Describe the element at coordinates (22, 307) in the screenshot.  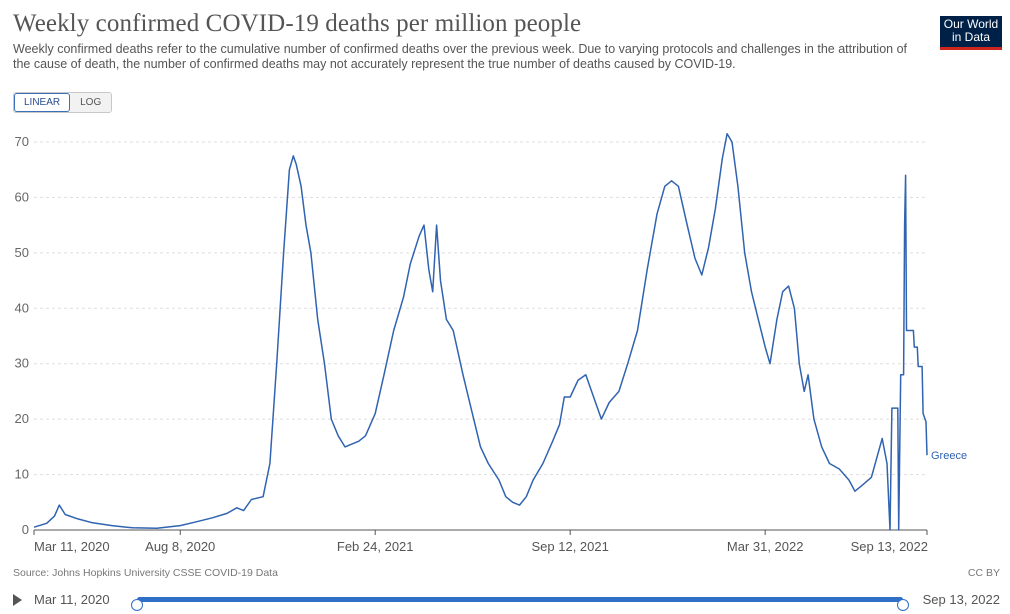
I see `y-tick-label: 40` at that location.